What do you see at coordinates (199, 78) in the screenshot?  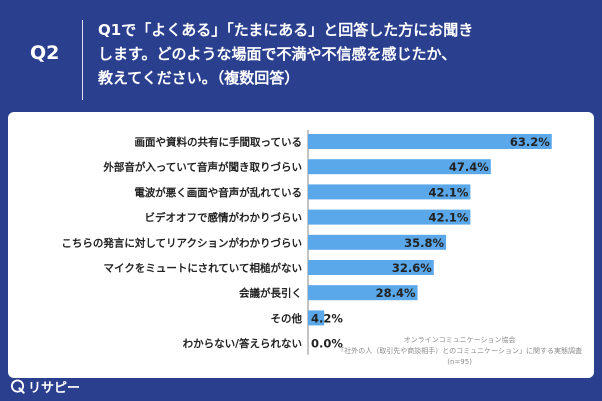 I see `question-line: 教えてください。（複数回答）` at bounding box center [199, 78].